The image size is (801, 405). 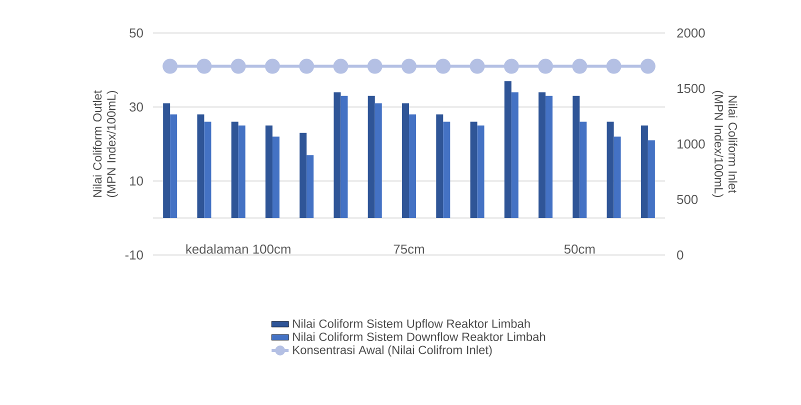 What do you see at coordinates (105, 144) in the screenshot?
I see `y-axis-title: Nilai Coliform Outlet (MPN Index/100mL)` at bounding box center [105, 144].